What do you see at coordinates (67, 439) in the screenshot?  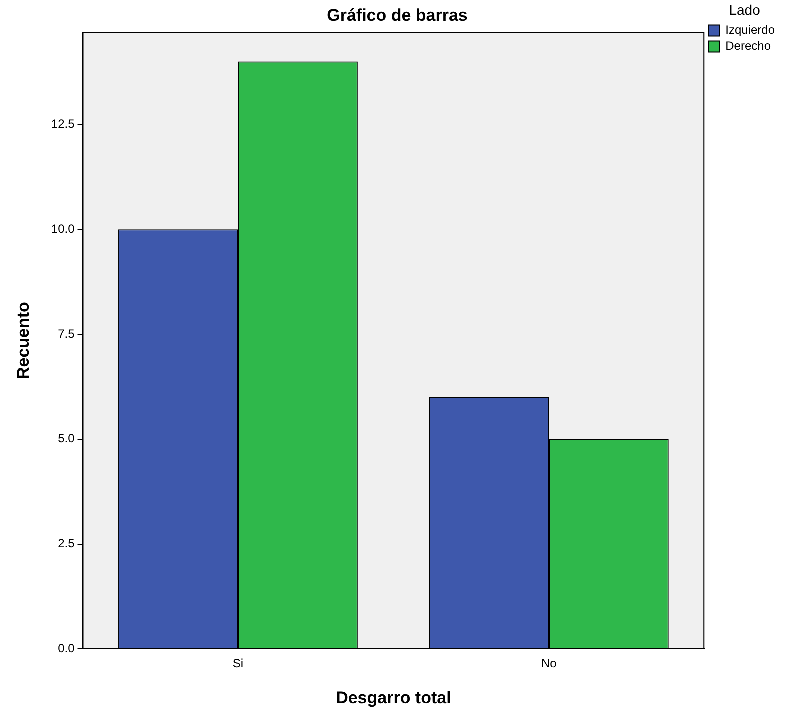 I see `y-tick-label: 5.0` at bounding box center [67, 439].